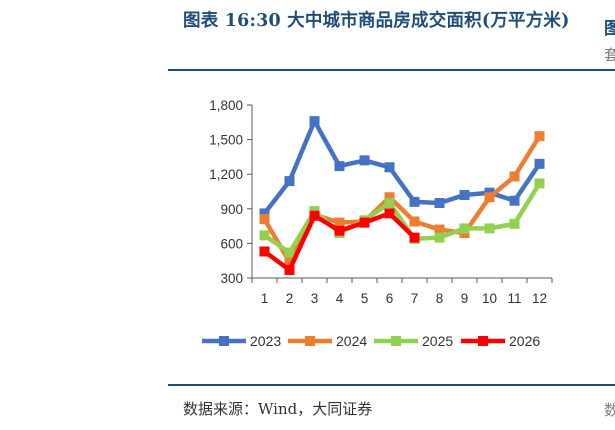 The width and height of the screenshot is (615, 430). Describe the element at coordinates (231, 209) in the screenshot. I see `y-tick-label: 900` at that location.